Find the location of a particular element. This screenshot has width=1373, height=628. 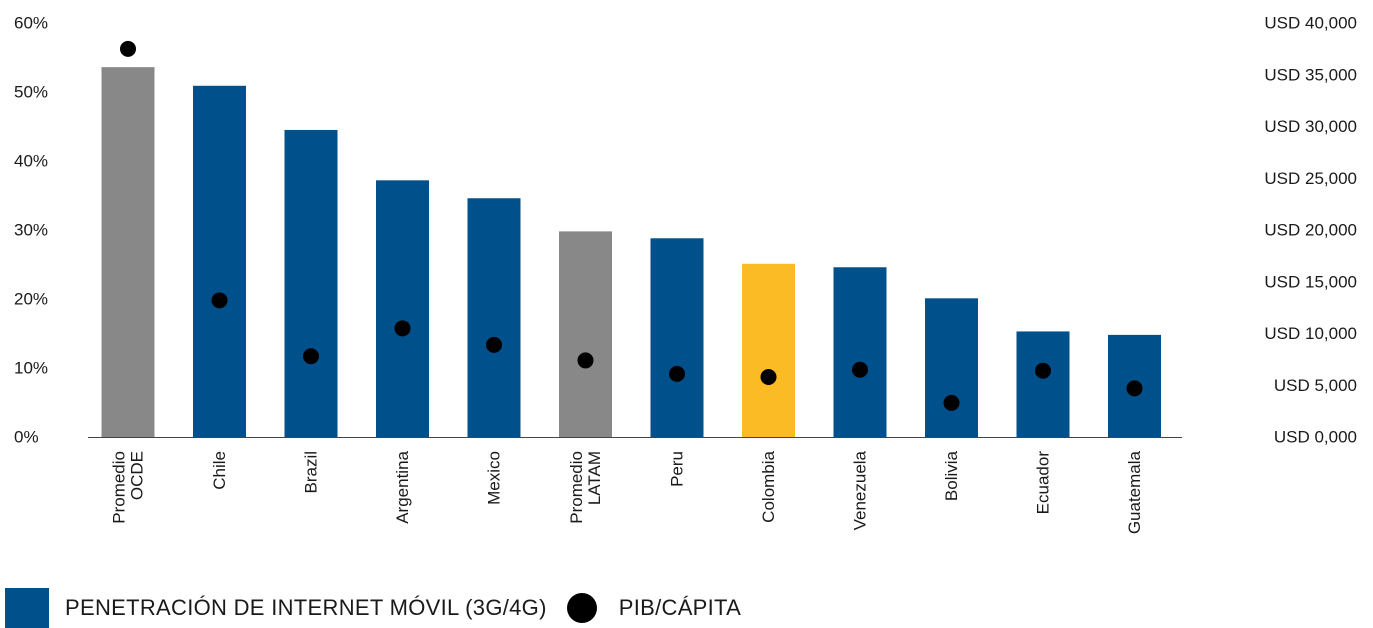

category-label: Bolivia is located at coordinates (951, 475).